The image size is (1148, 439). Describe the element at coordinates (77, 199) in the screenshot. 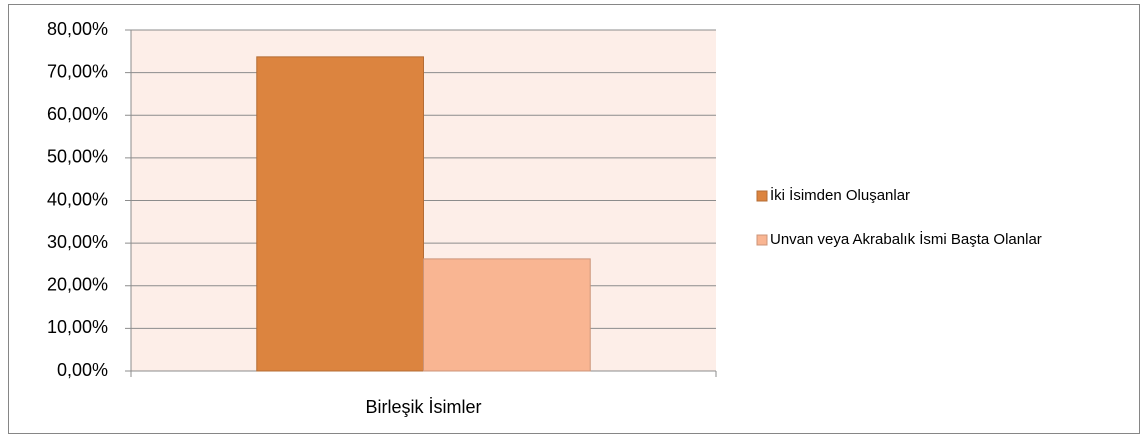

I see `y-tick-label: 40,00%` at that location.